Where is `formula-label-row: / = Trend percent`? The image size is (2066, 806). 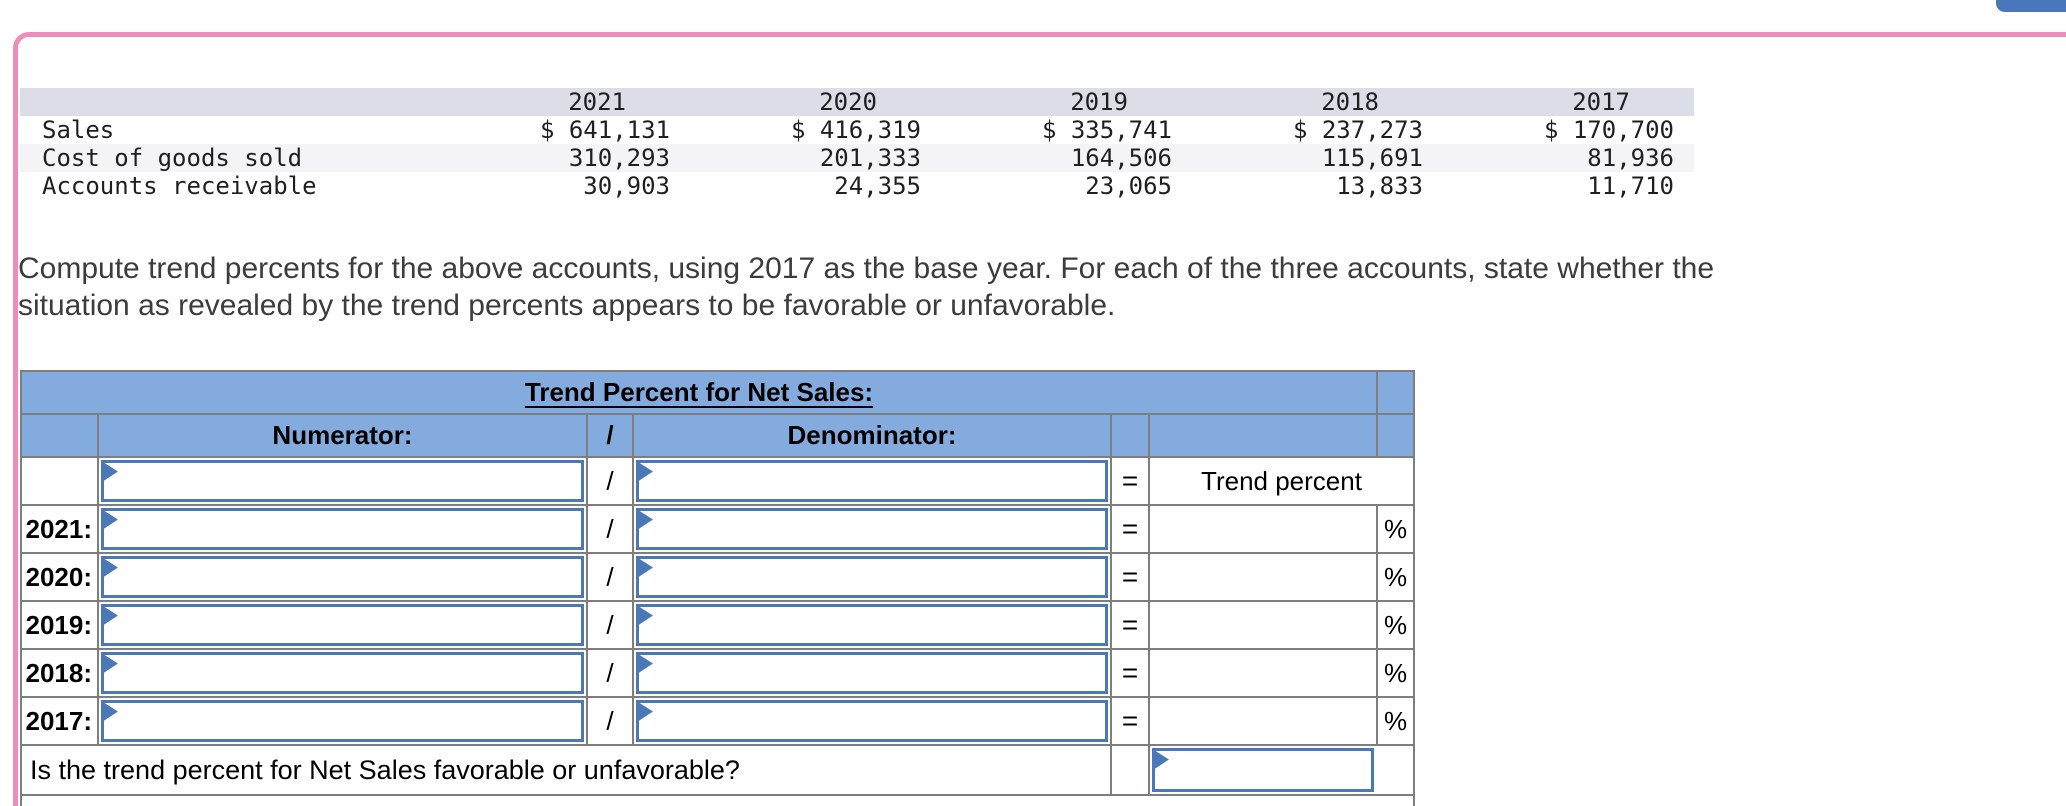
formula-label-row: / = Trend percent is located at coordinates (717, 481).